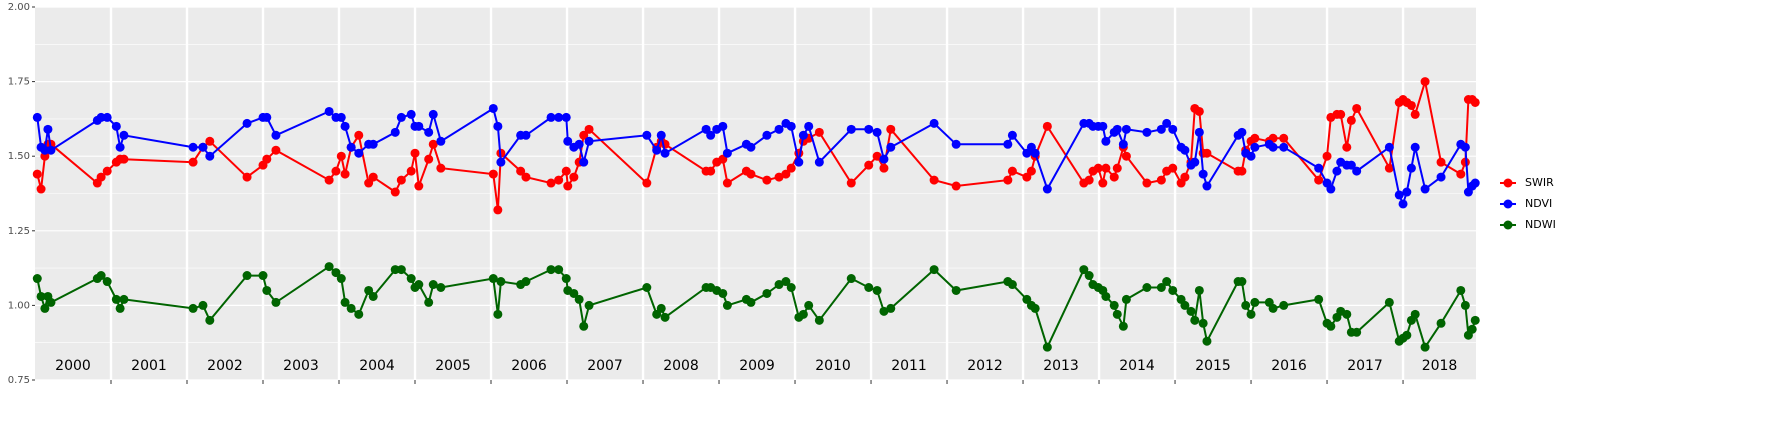 The height and width of the screenshot is (442, 1773). I want to click on year-label: 2012, so click(985, 366).